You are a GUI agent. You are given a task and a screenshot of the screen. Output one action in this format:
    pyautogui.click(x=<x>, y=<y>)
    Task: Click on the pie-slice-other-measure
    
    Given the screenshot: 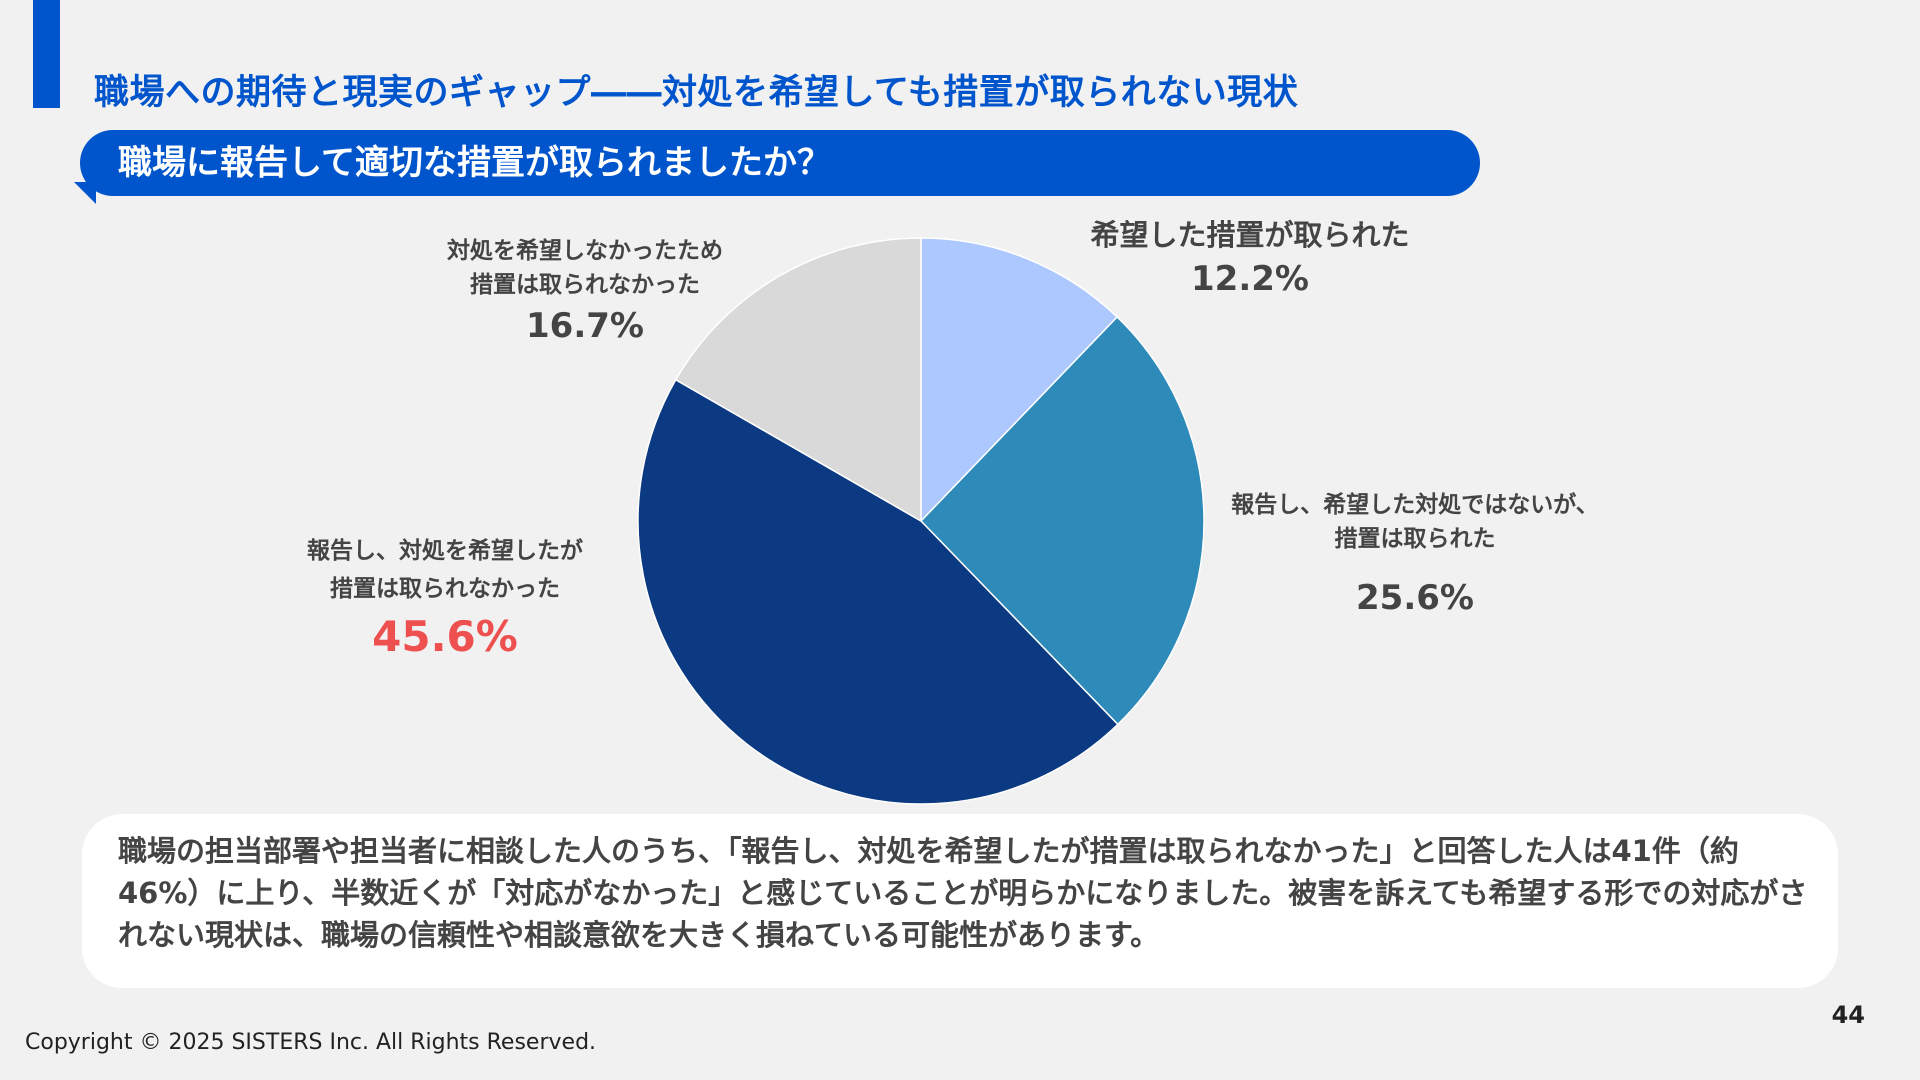 What is the action you would take?
    pyautogui.click(x=1062, y=520)
    